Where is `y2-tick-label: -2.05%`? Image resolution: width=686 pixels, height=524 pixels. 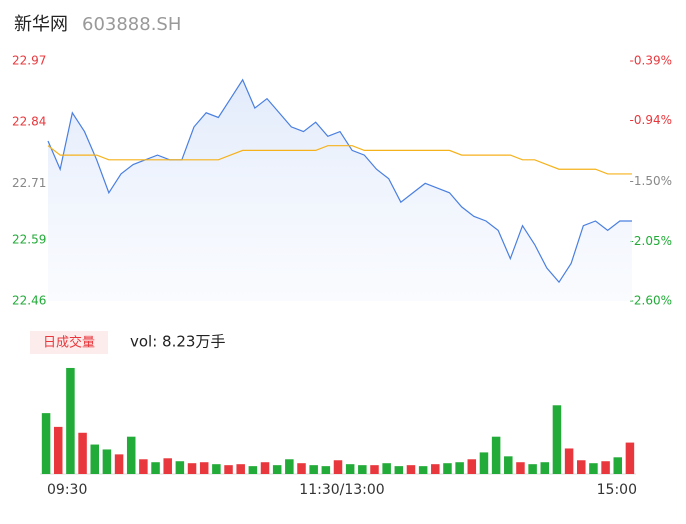
y2-tick-label: -2.05% is located at coordinates (651, 241).